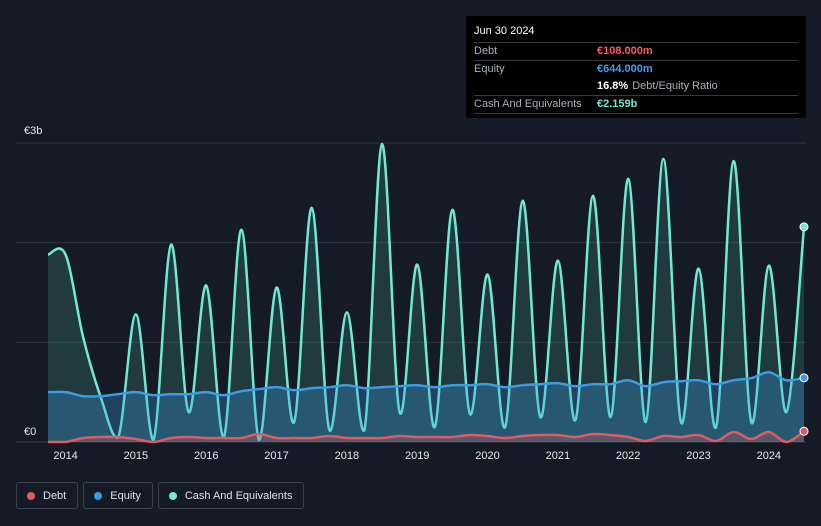 This screenshot has height=526, width=821. Describe the element at coordinates (426, 384) in the screenshot. I see `equity-line` at that location.